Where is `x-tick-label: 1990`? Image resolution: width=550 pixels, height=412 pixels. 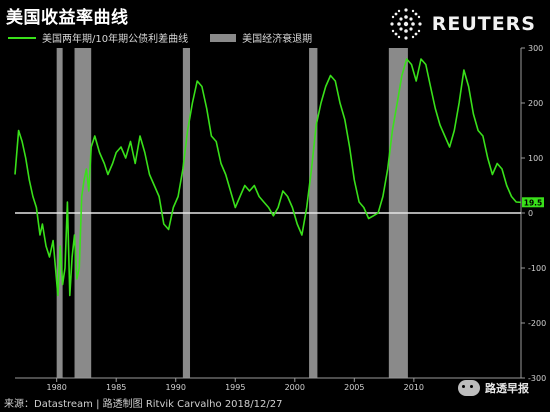
x-tick-label: 1990 is located at coordinates (176, 387).